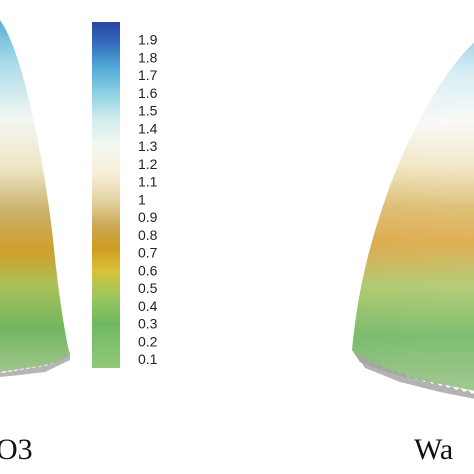  Describe the element at coordinates (148, 164) in the screenshot. I see `colorbar-tick-label: 1.2` at that location.